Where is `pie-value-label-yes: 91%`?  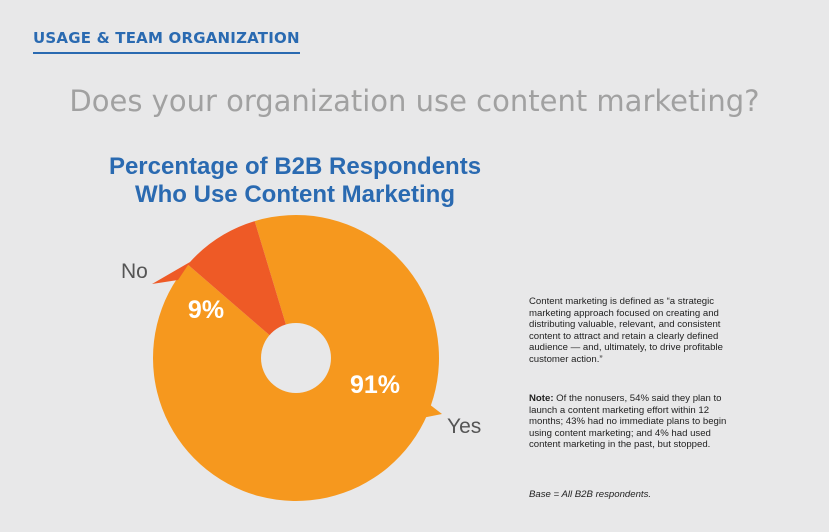 pie-value-label-yes: 91% is located at coordinates (375, 385).